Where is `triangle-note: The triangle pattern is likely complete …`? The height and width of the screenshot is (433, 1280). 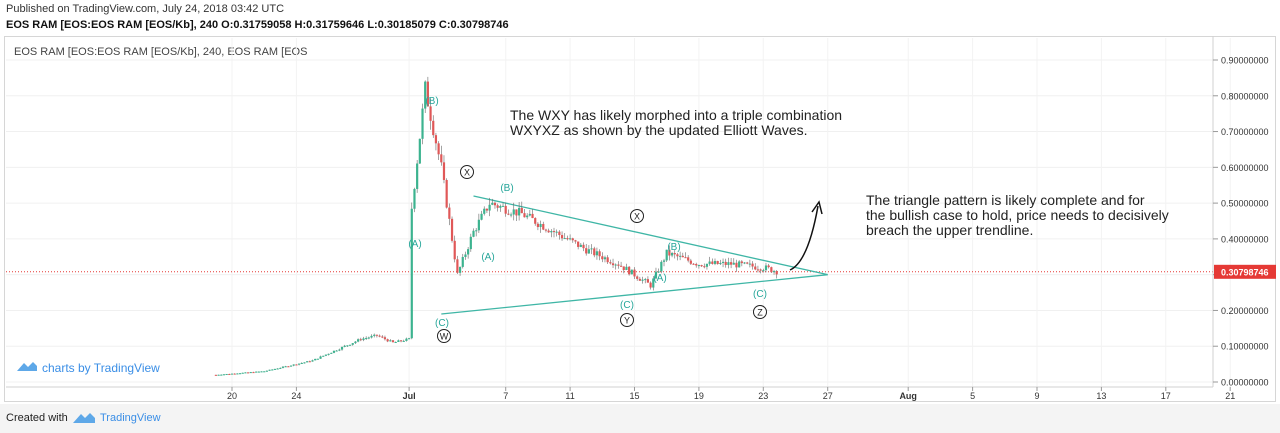 triangle-note: The triangle pattern is likely complete … is located at coordinates (1017, 215).